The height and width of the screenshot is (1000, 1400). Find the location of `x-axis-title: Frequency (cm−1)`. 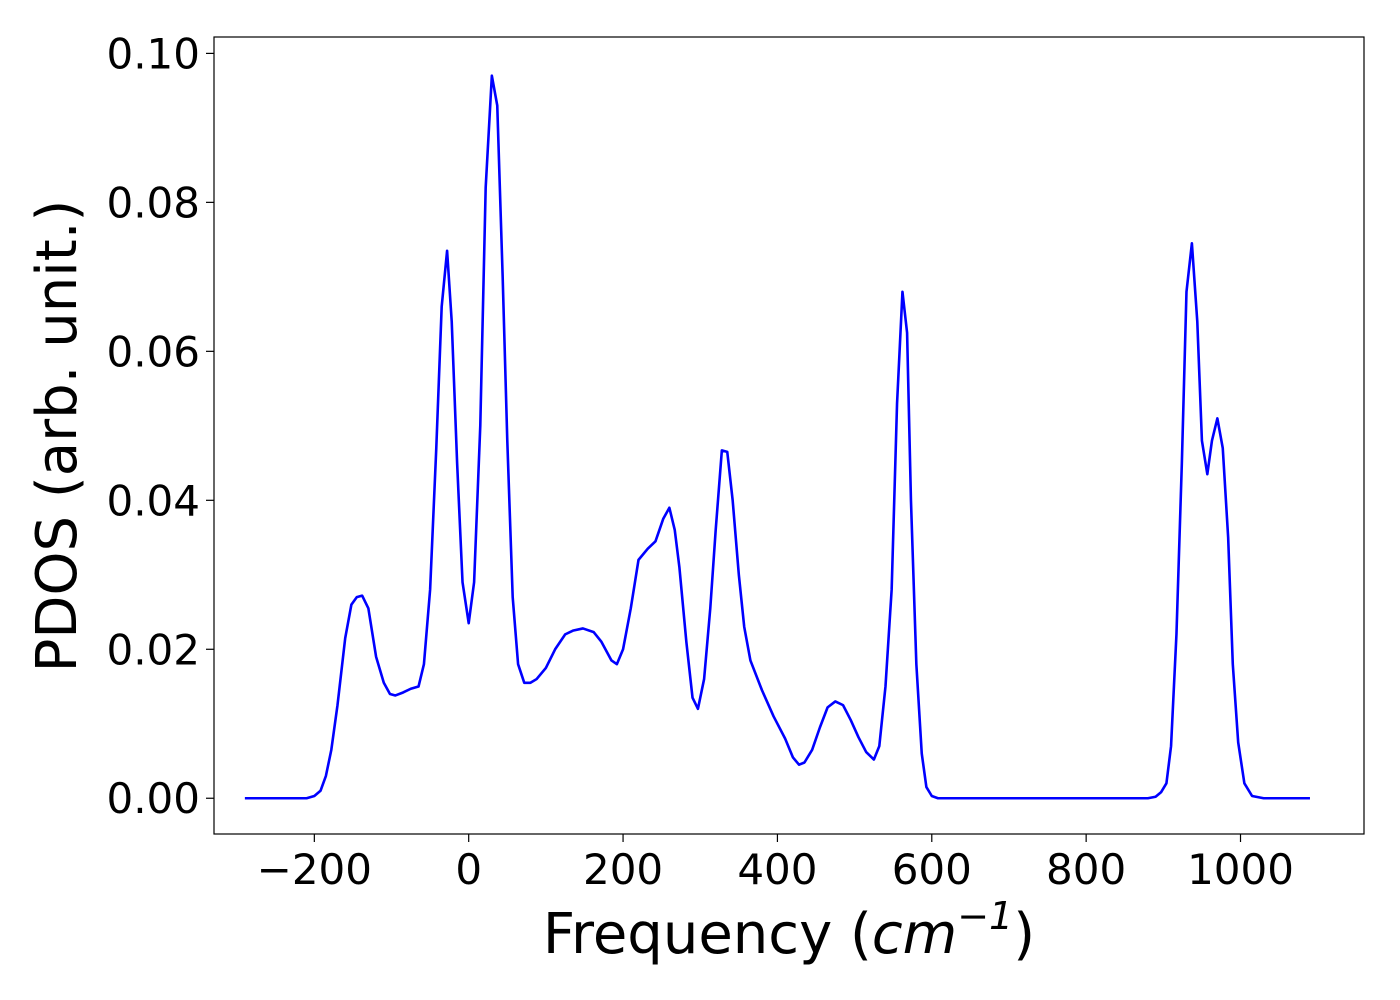

x-axis-title: Frequency (cm−1) is located at coordinates (789, 930).